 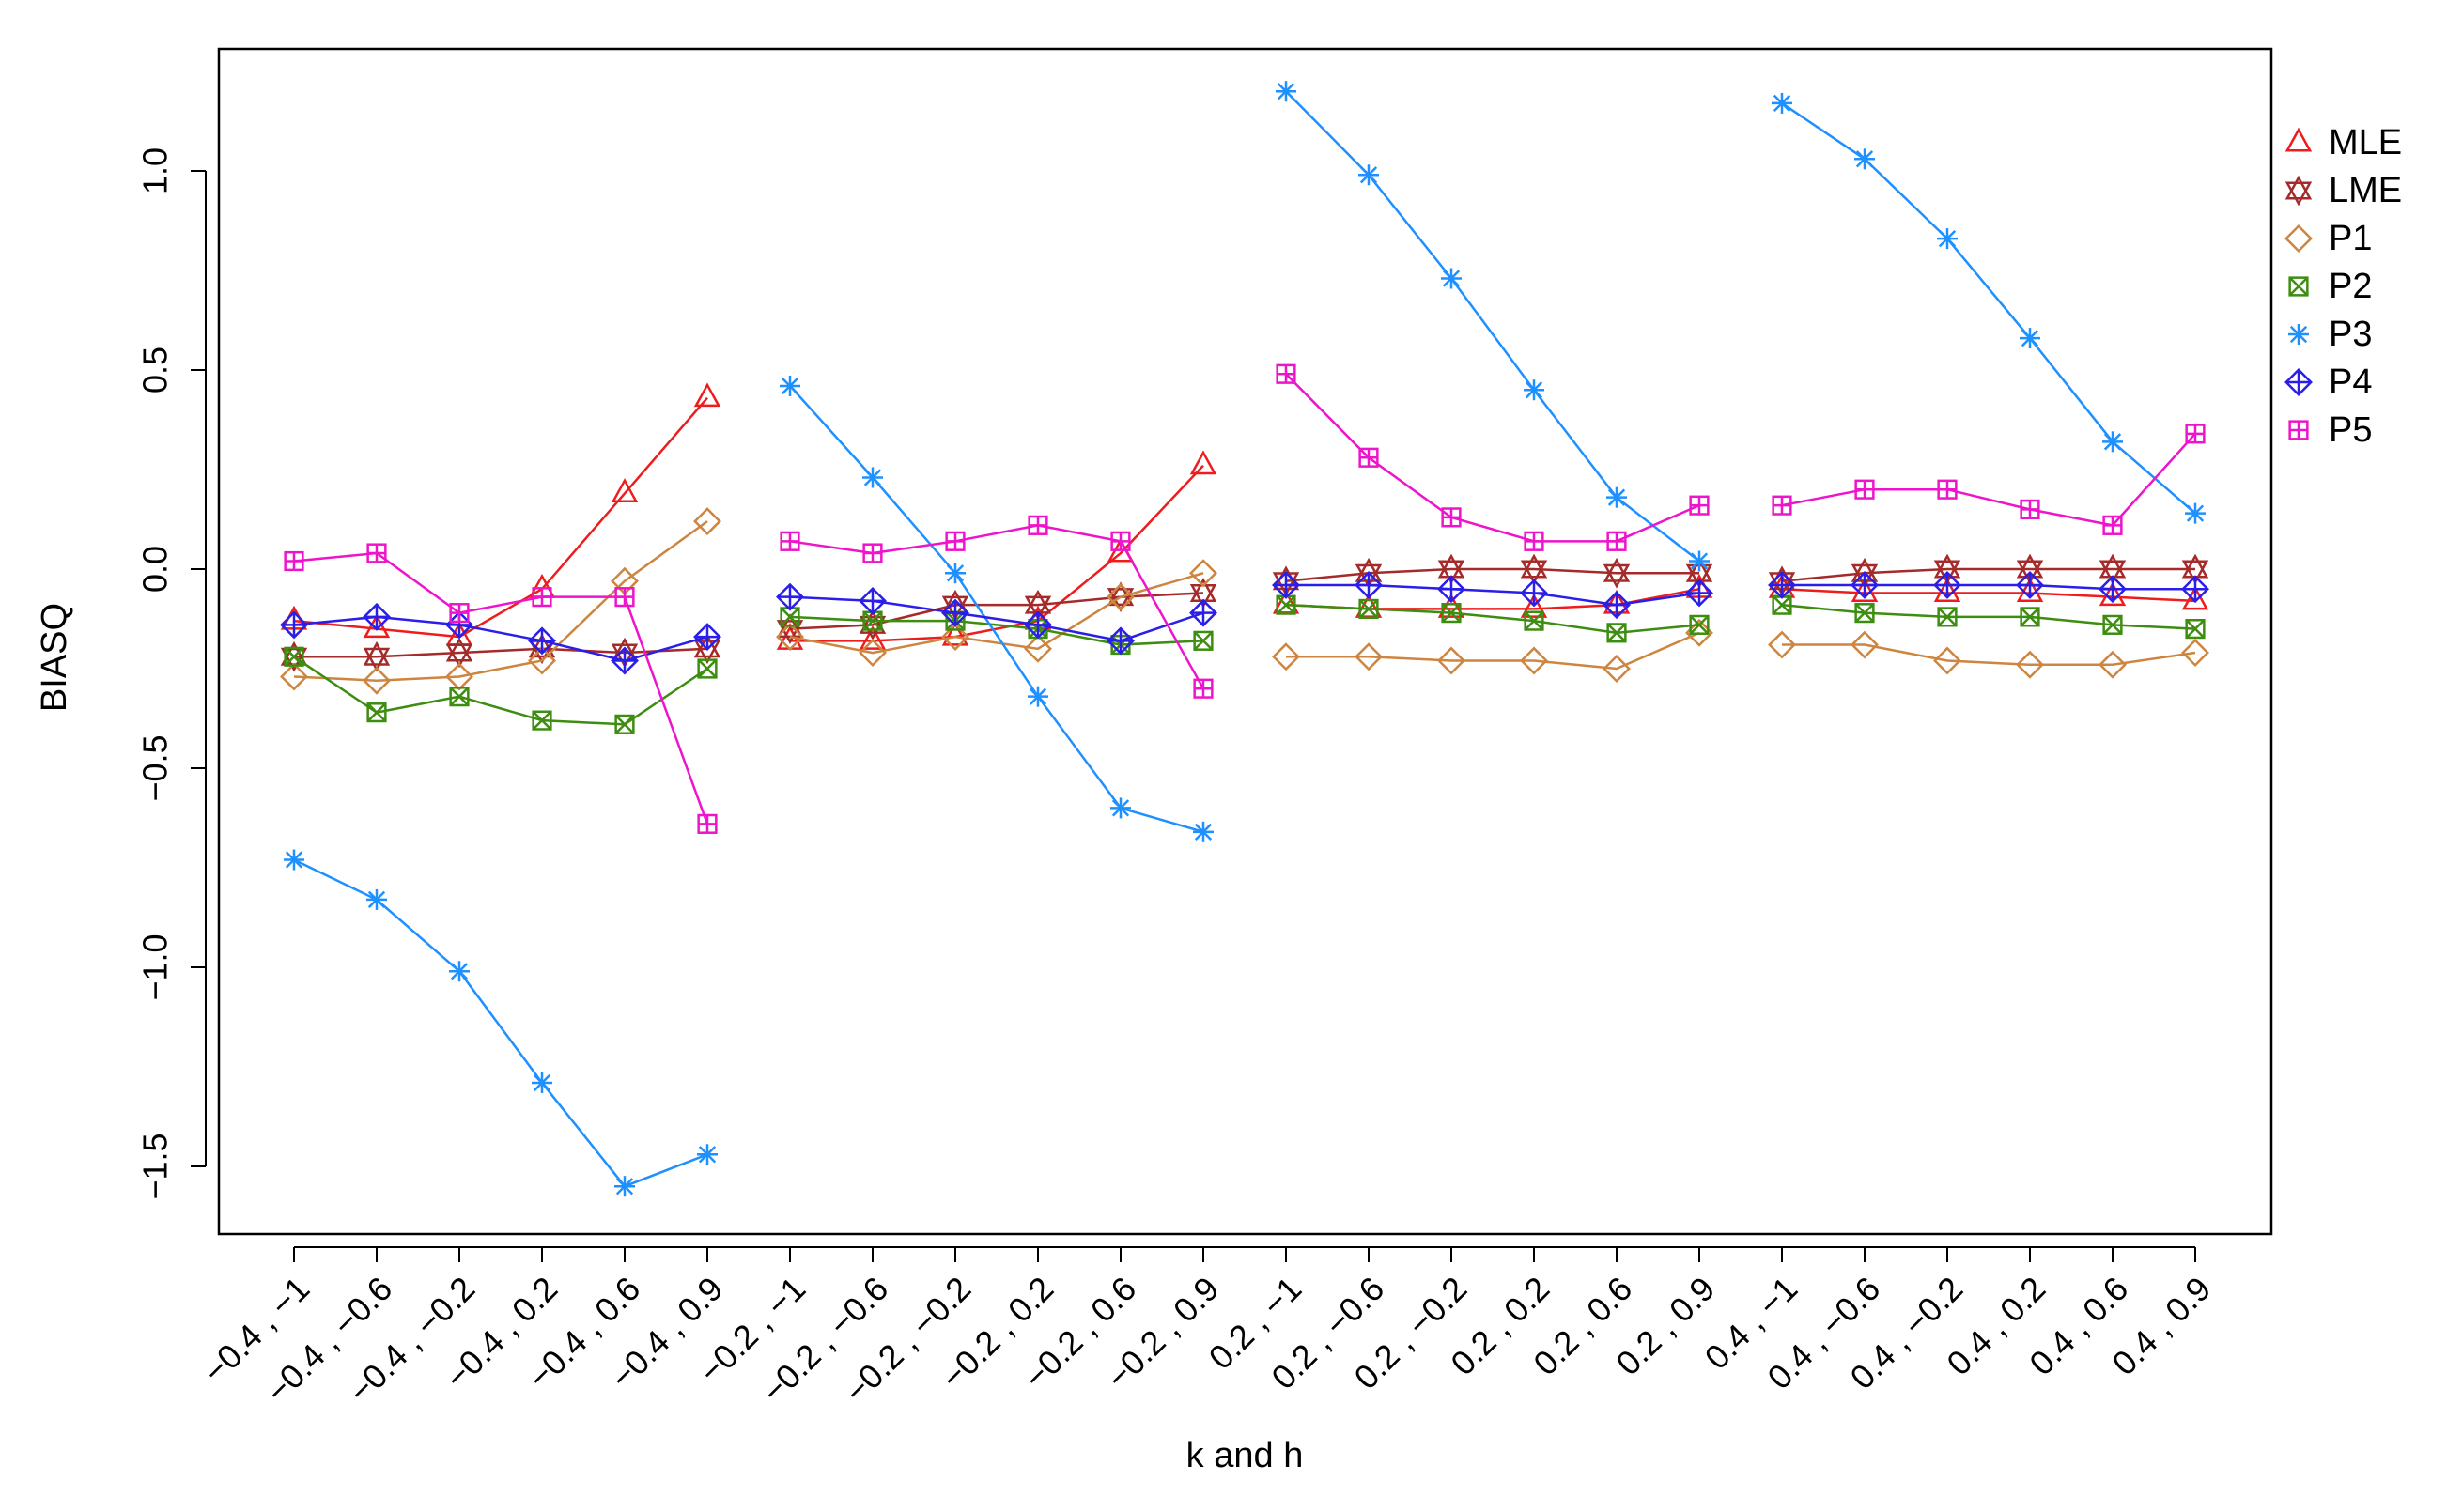 What do you see at coordinates (2343, 190) in the screenshot?
I see `legend-item-lme: LME` at bounding box center [2343, 190].